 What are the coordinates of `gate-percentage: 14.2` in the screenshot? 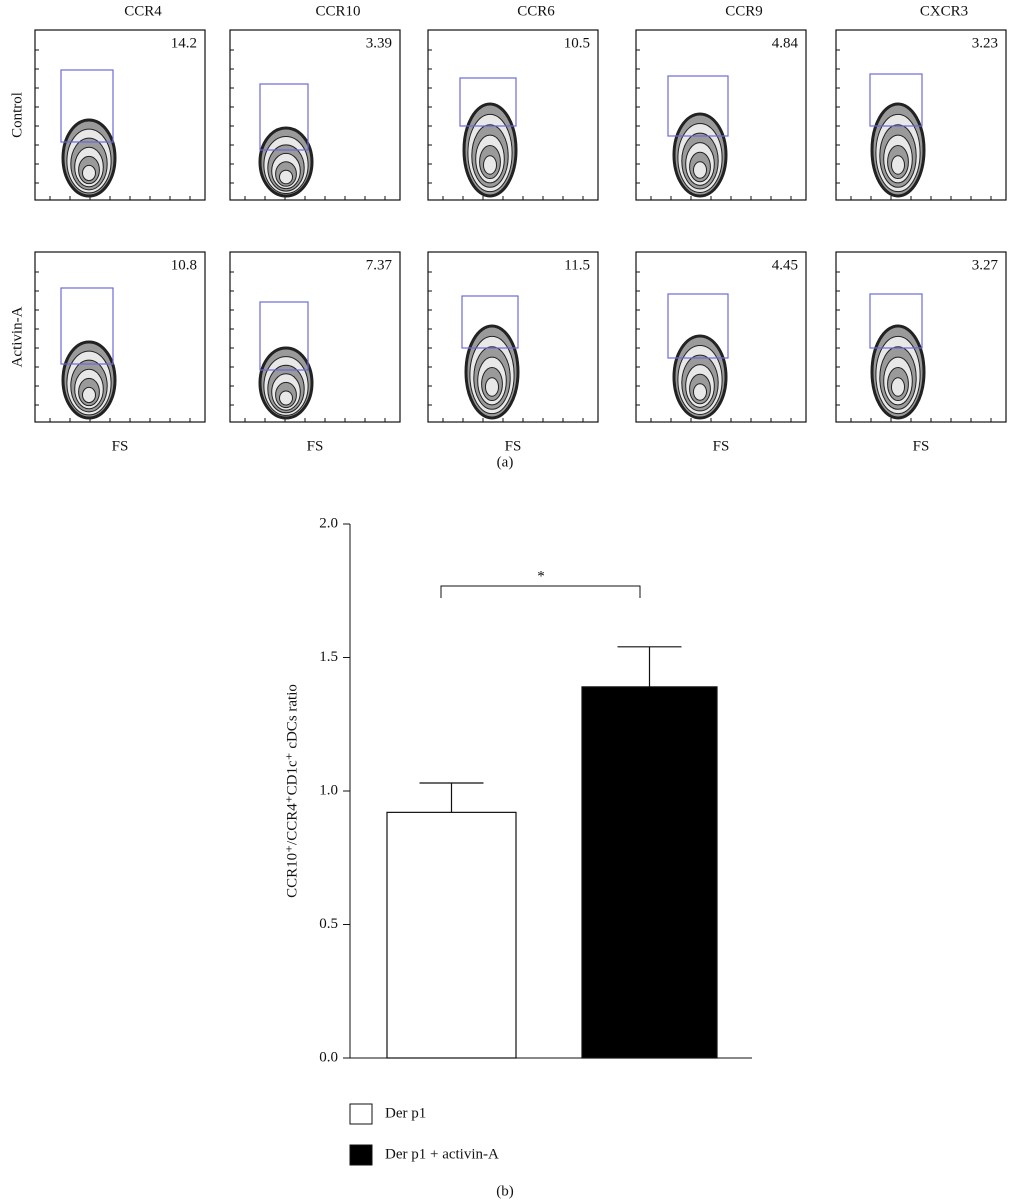 It's located at (184, 43).